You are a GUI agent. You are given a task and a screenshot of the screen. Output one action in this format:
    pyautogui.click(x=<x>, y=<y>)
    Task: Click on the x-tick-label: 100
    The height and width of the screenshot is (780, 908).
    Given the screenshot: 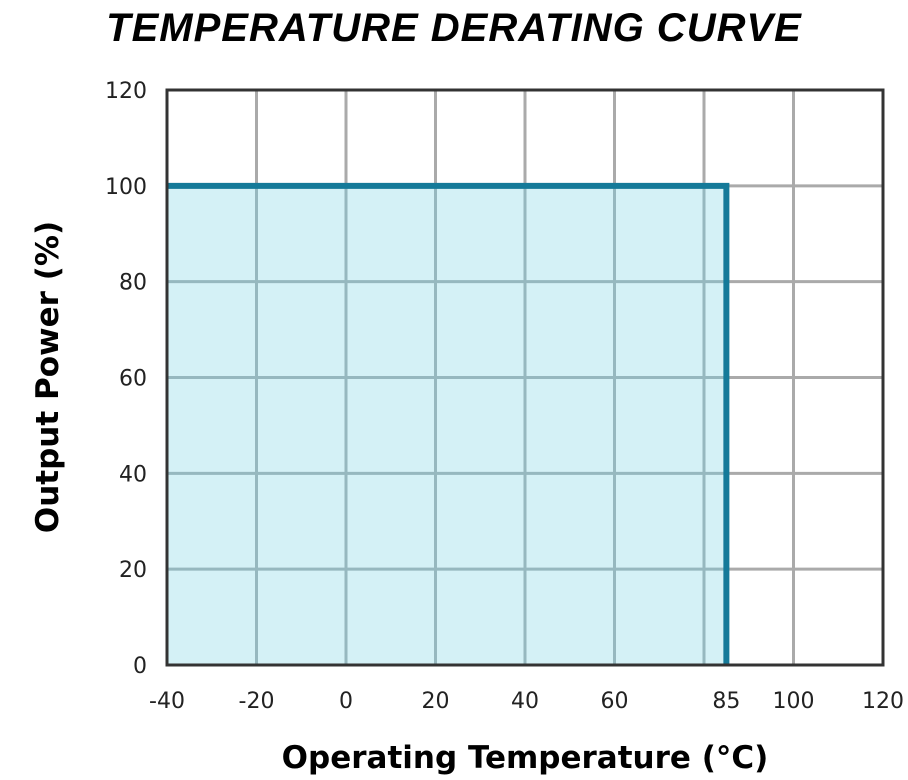 What is the action you would take?
    pyautogui.click(x=794, y=701)
    